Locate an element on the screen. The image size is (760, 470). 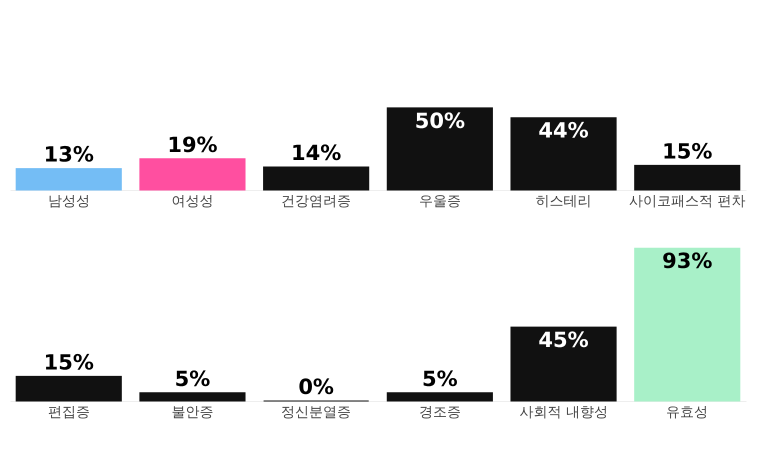
x-tick-label: 여성성 is located at coordinates (192, 202).